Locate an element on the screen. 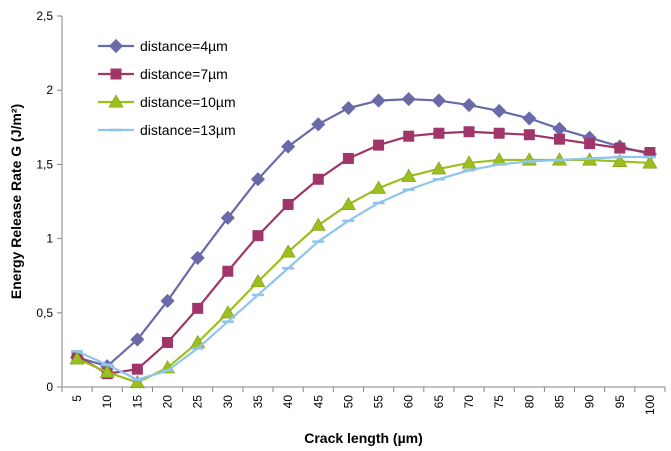 This screenshot has height=451, width=671. legend-label: distance=7µm is located at coordinates (184, 74).